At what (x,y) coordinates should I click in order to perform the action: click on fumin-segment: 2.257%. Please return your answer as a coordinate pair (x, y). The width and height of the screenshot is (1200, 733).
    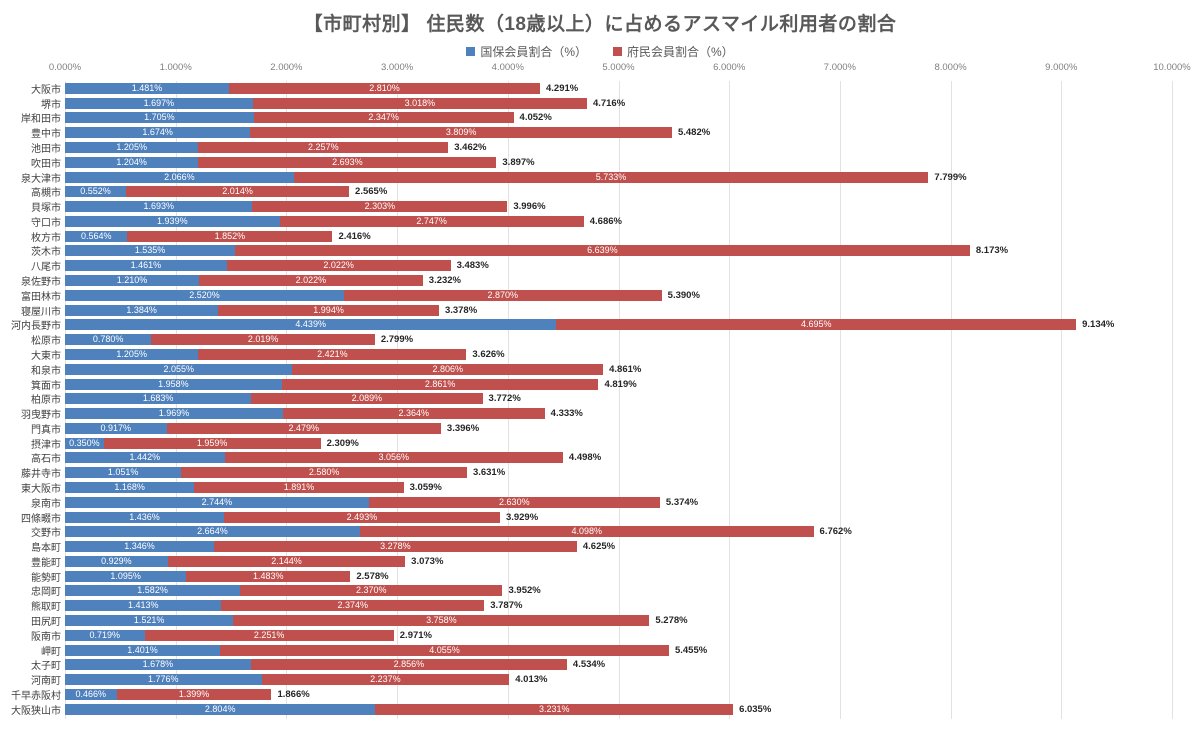
    Looking at the image, I should click on (323, 148).